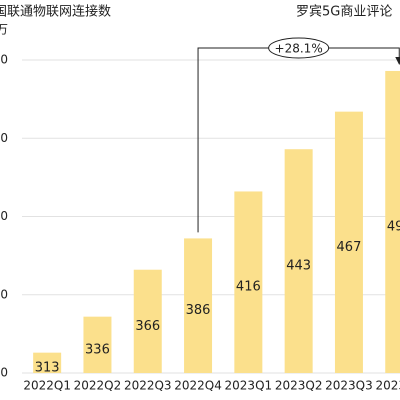 The height and width of the screenshot is (400, 400). What do you see at coordinates (4, 30) in the screenshot?
I see `chart-subtitle: 万` at bounding box center [4, 30].